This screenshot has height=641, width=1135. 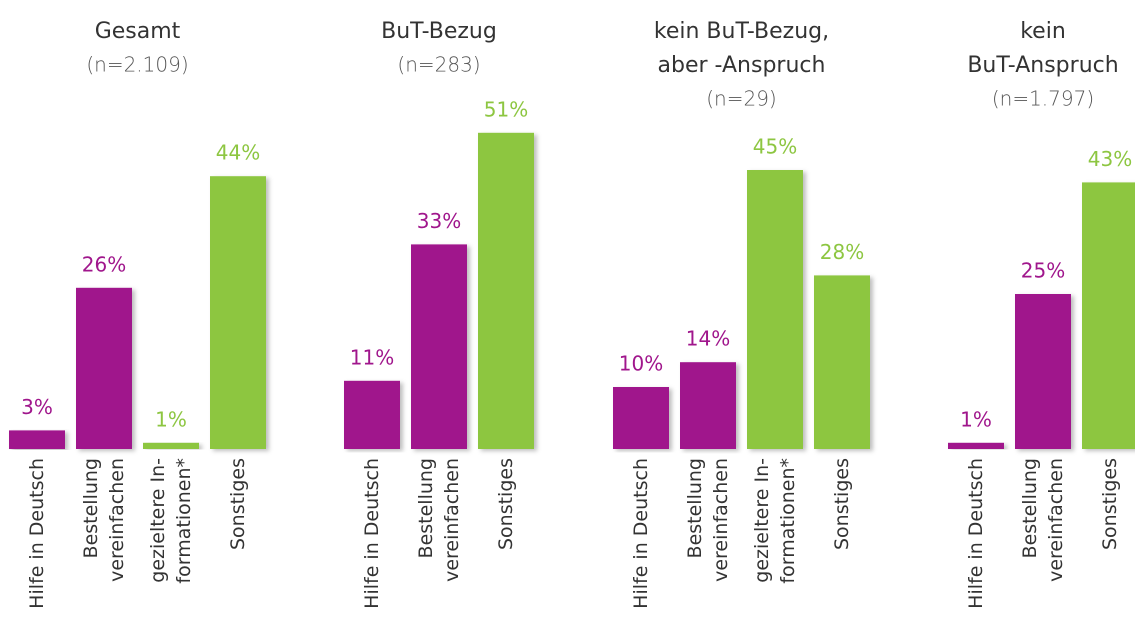 What do you see at coordinates (842, 252) in the screenshot?
I see `value-label: 28%` at bounding box center [842, 252].